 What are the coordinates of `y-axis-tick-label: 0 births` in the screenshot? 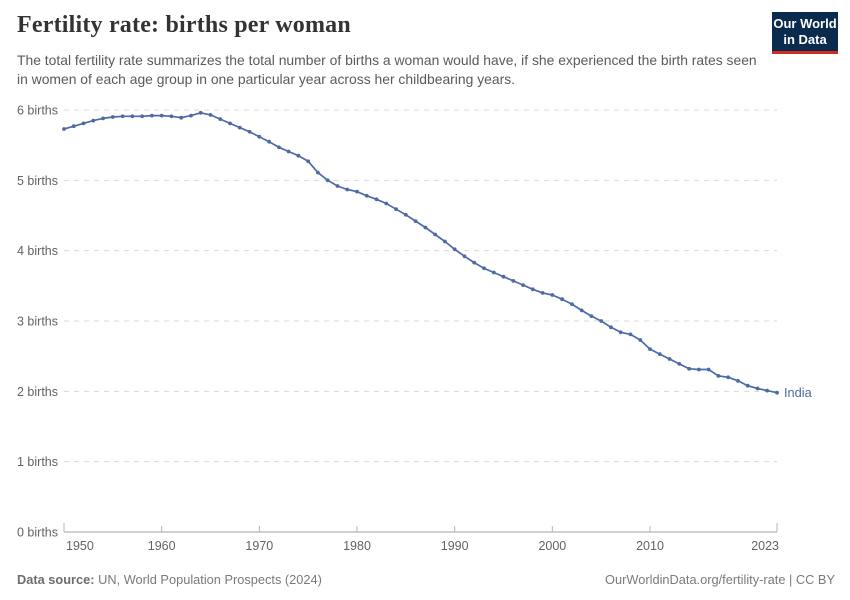 It's located at (37, 533).